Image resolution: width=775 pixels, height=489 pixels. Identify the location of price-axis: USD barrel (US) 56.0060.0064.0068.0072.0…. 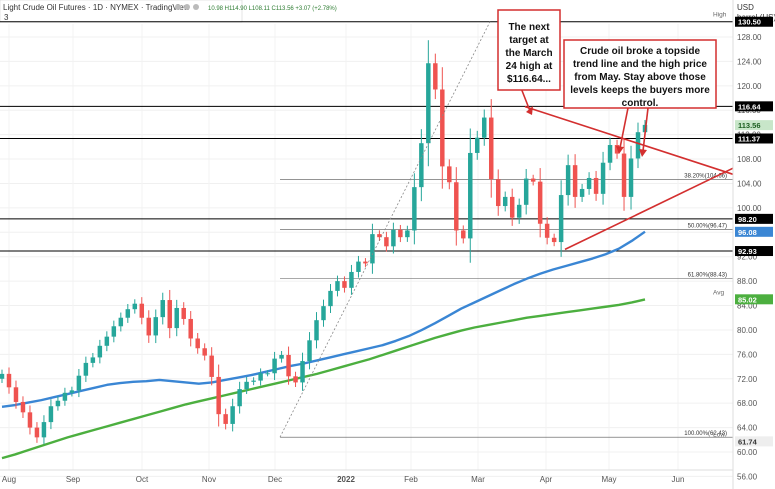
(744, 244).